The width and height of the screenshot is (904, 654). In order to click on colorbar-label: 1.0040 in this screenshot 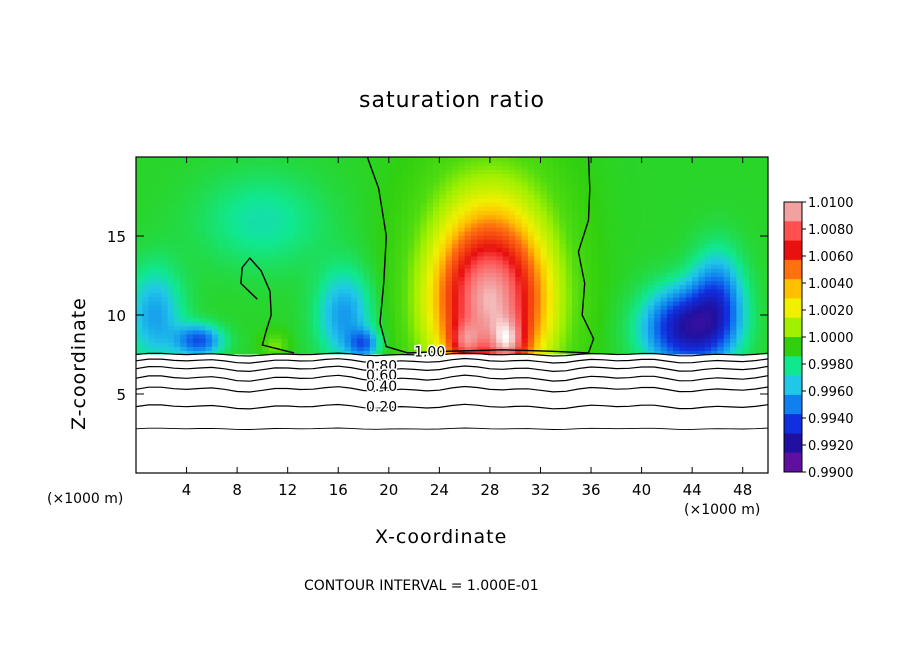, I will do `click(831, 284)`.